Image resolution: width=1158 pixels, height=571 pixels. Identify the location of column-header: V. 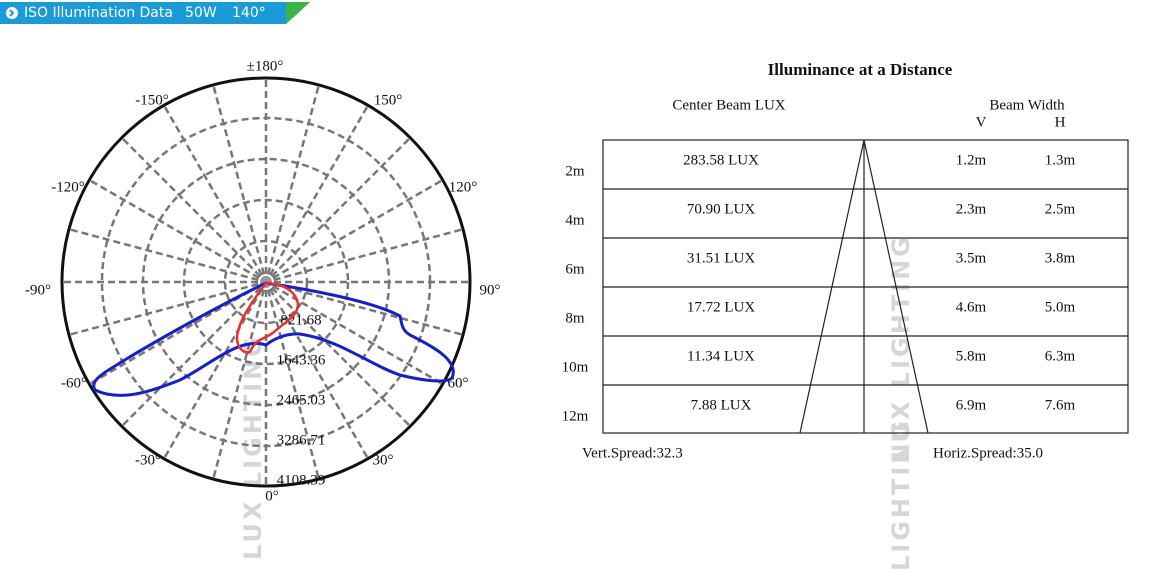
(981, 122).